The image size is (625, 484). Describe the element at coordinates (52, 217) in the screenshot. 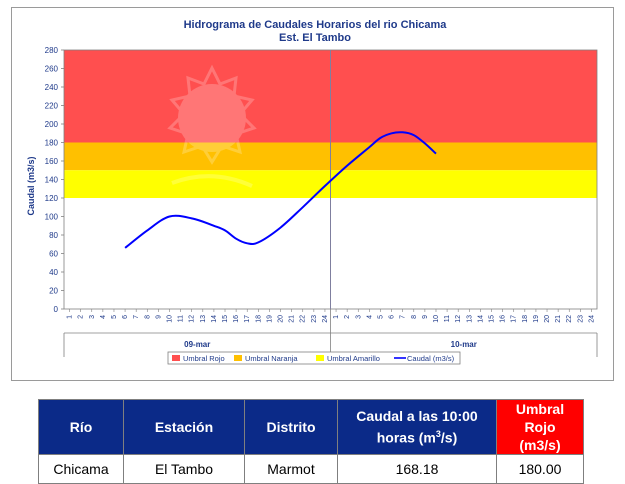

I see `y-tick-label: 100` at that location.